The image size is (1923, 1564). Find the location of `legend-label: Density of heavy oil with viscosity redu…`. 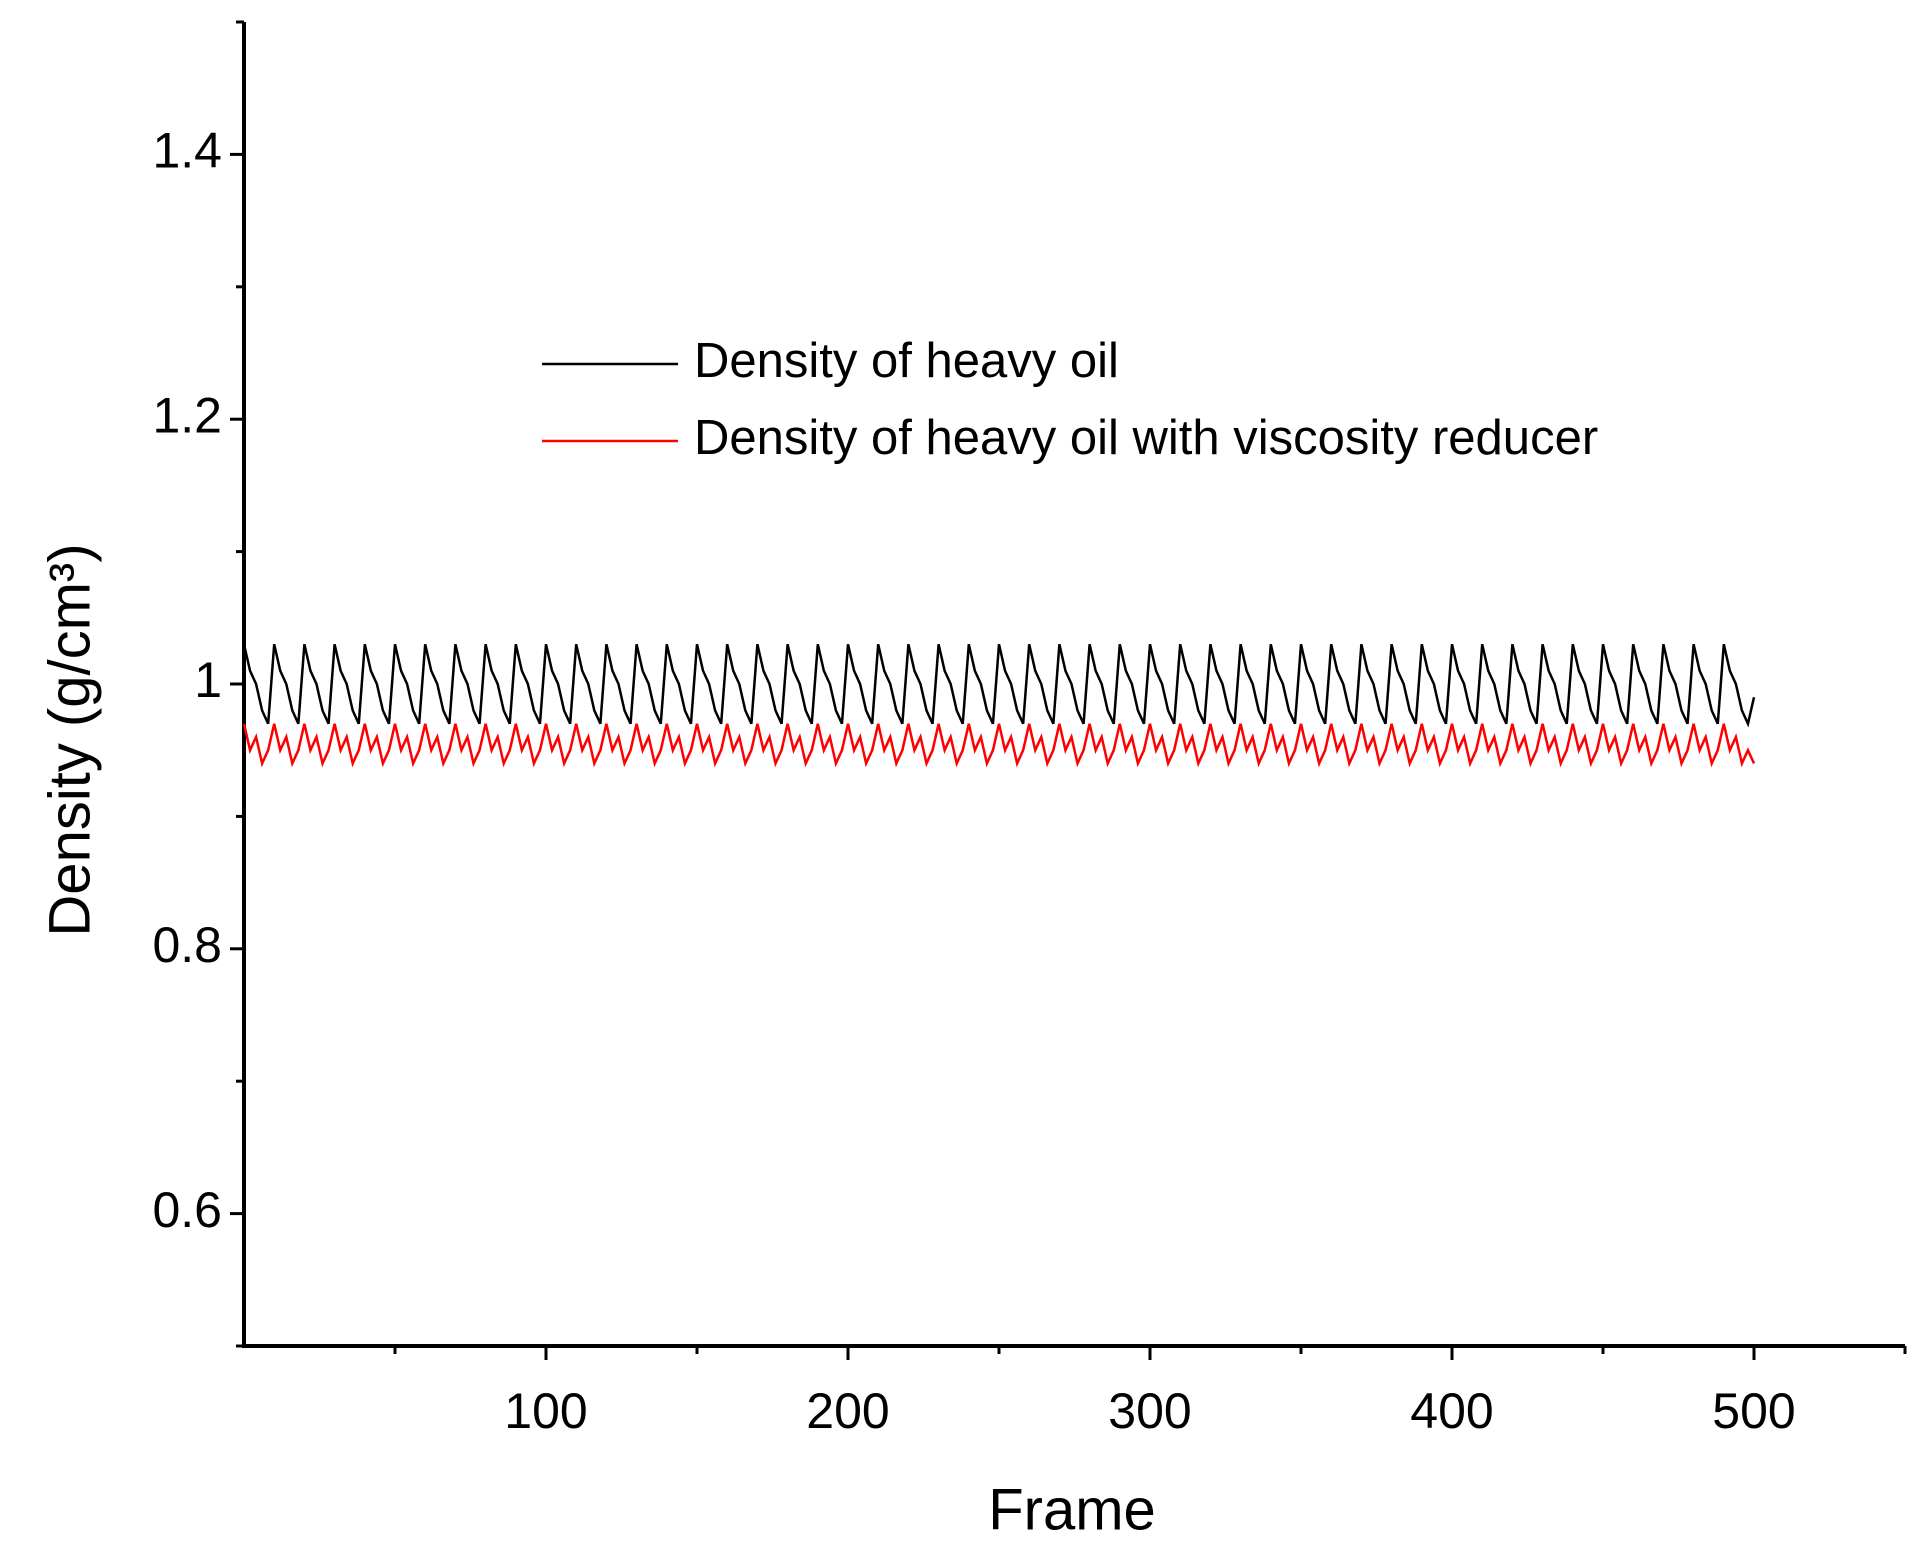

legend-label: Density of heavy oil with viscosity redu… is located at coordinates (1146, 438).